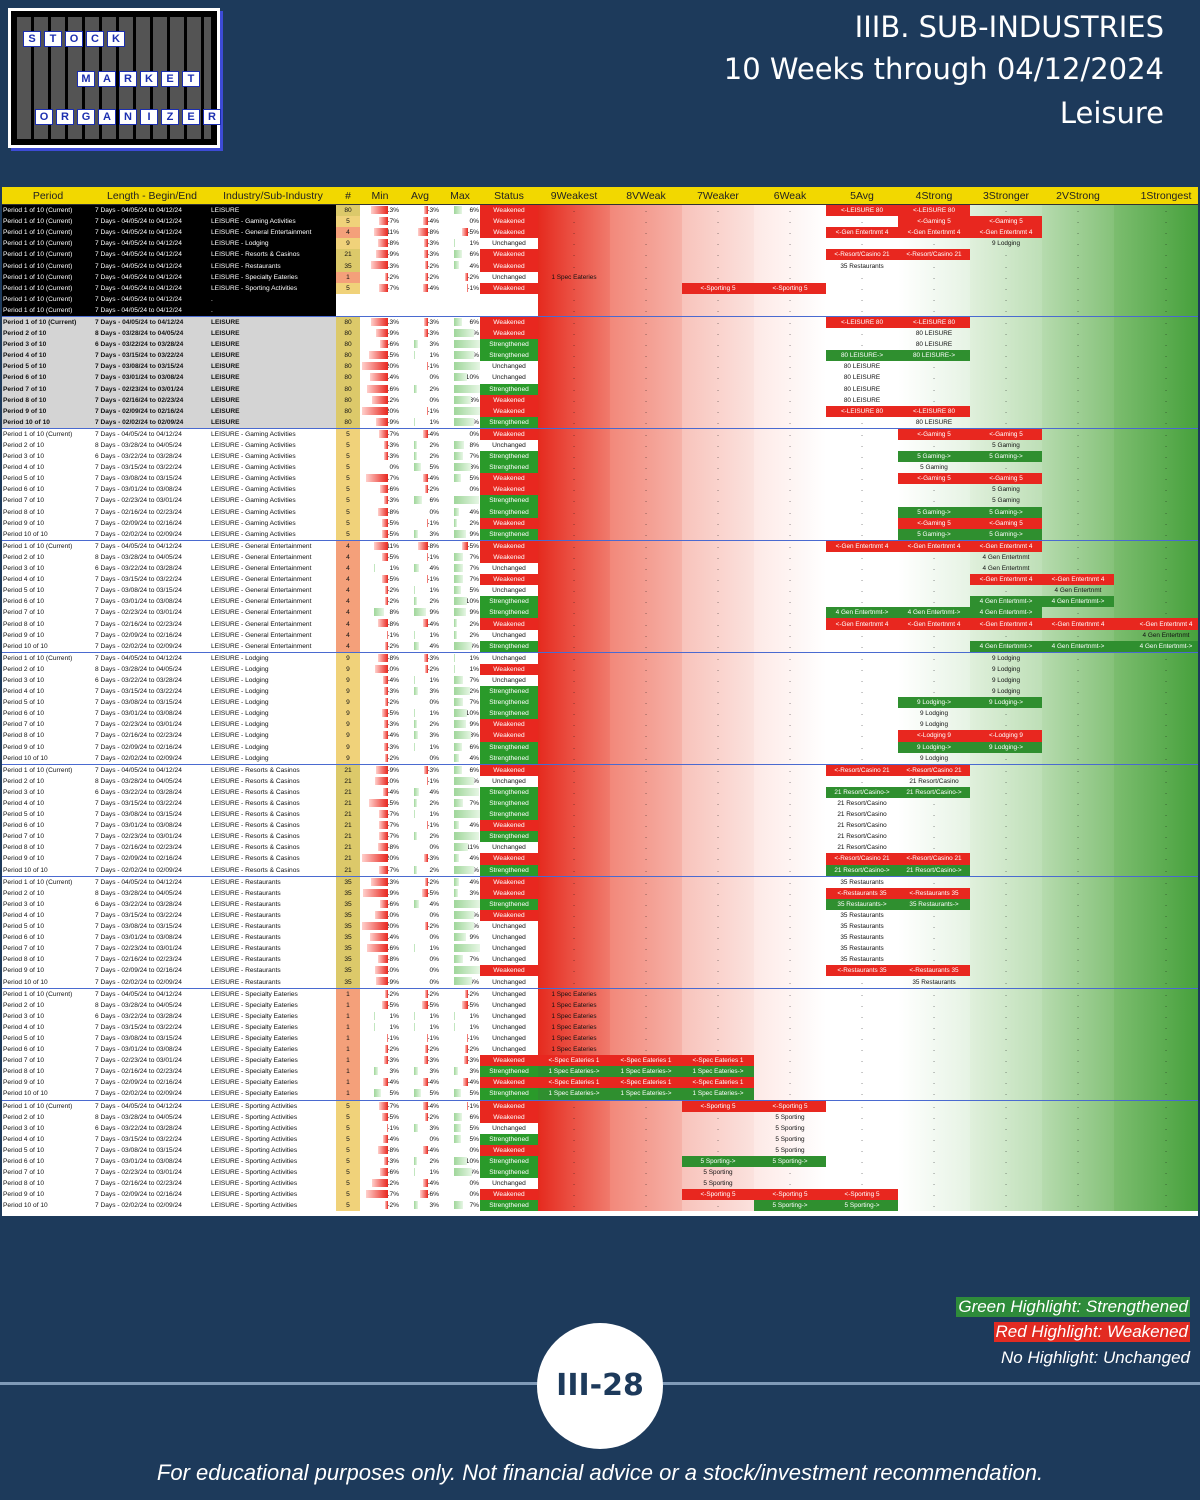  Describe the element at coordinates (474, 266) in the screenshot. I see `mx-cell: 4%` at that location.